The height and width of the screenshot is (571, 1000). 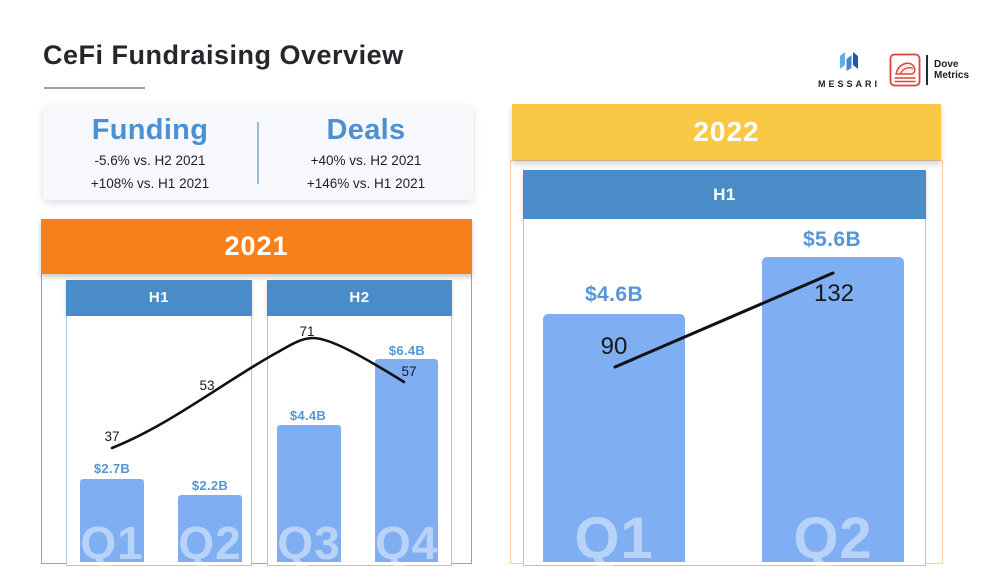 I want to click on deals-title: Deals, so click(x=366, y=129).